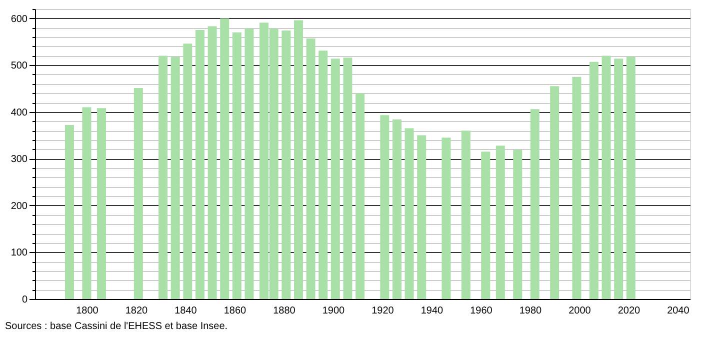 This screenshot has width=710, height=340. Describe the element at coordinates (19, 66) in the screenshot. I see `y-tick-label: 500` at that location.